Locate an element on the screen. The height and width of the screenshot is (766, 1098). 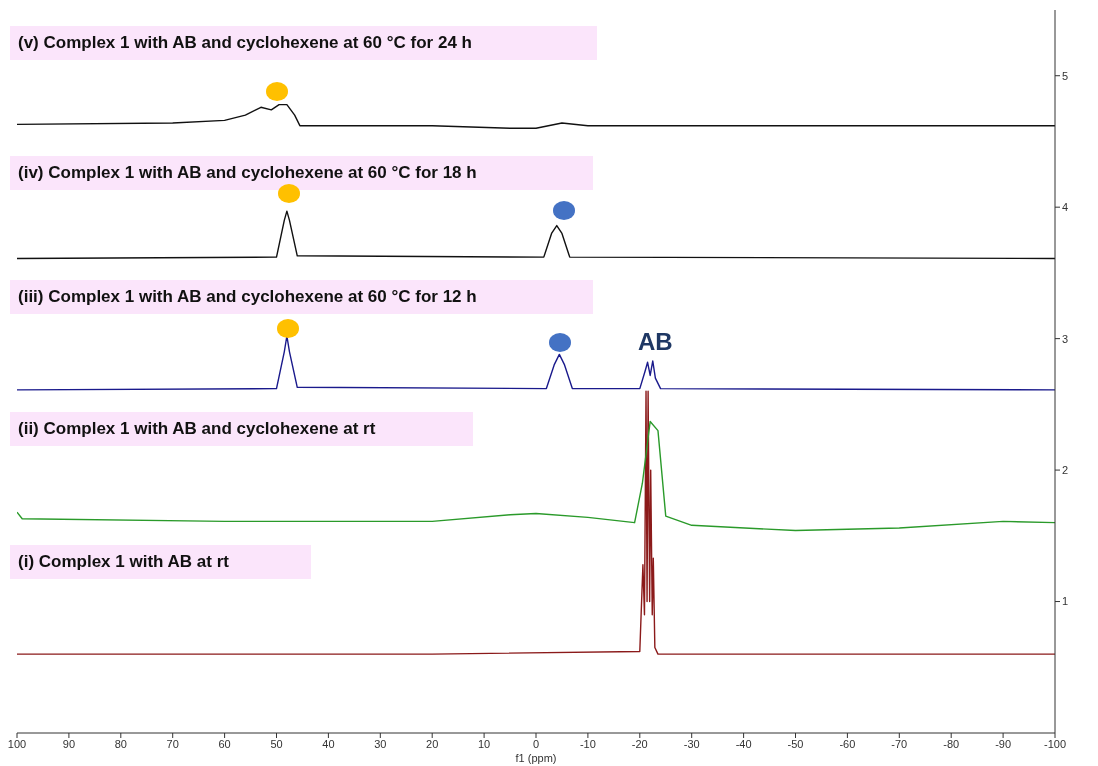
lower-caption-box: (ii) Complex 1 with AB and cyclohexene at rt is located at coordinates (241, 429).